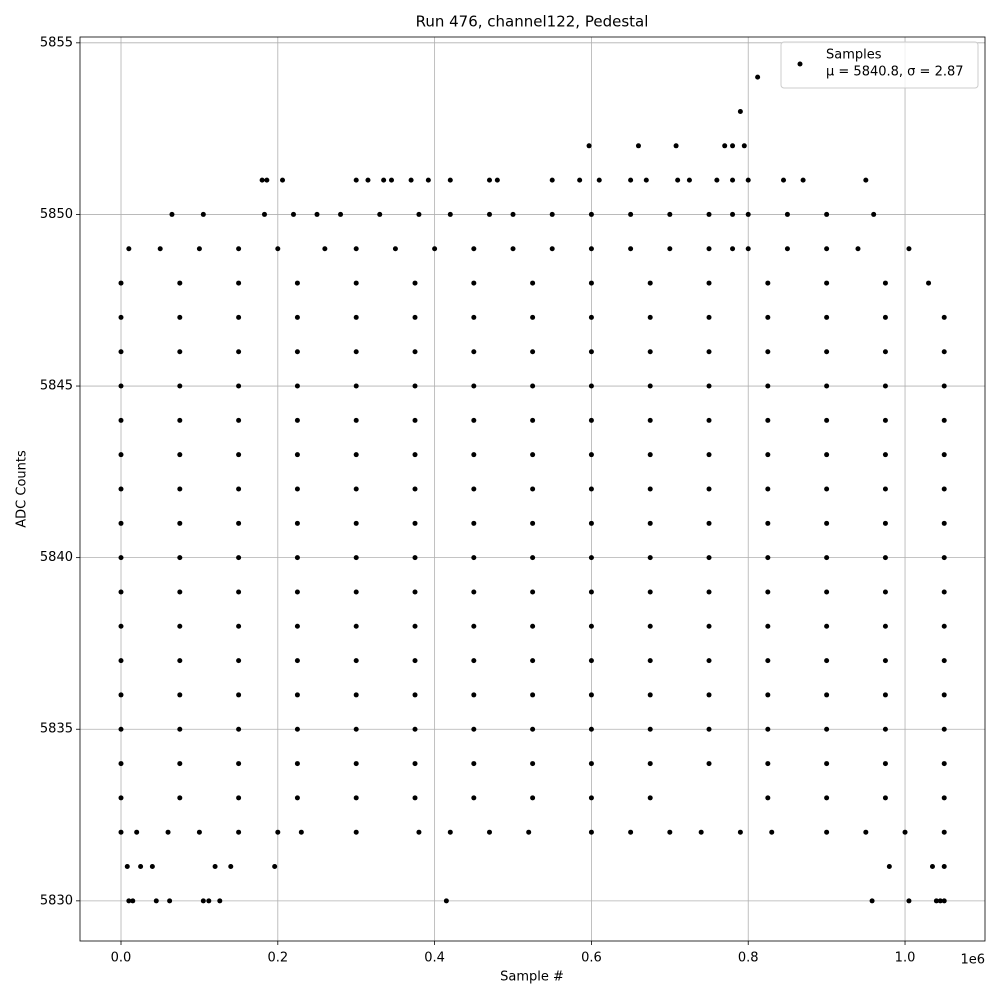 Image resolution: width=1000 pixels, height=1000 pixels. Describe the element at coordinates (895, 72) in the screenshot. I see `legend-stats: μ = 5840.8, σ = 2.87` at that location.